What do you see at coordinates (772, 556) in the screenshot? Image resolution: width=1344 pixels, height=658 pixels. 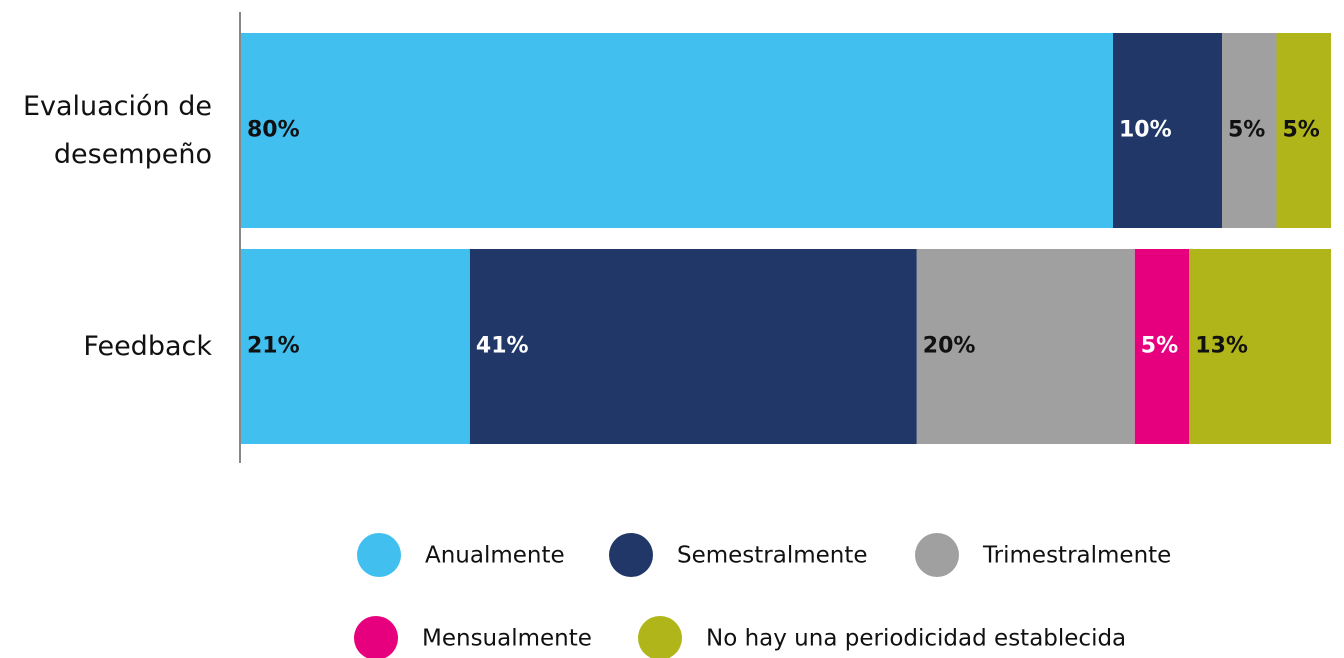 I see `legend-label: Semestralmente` at bounding box center [772, 556].